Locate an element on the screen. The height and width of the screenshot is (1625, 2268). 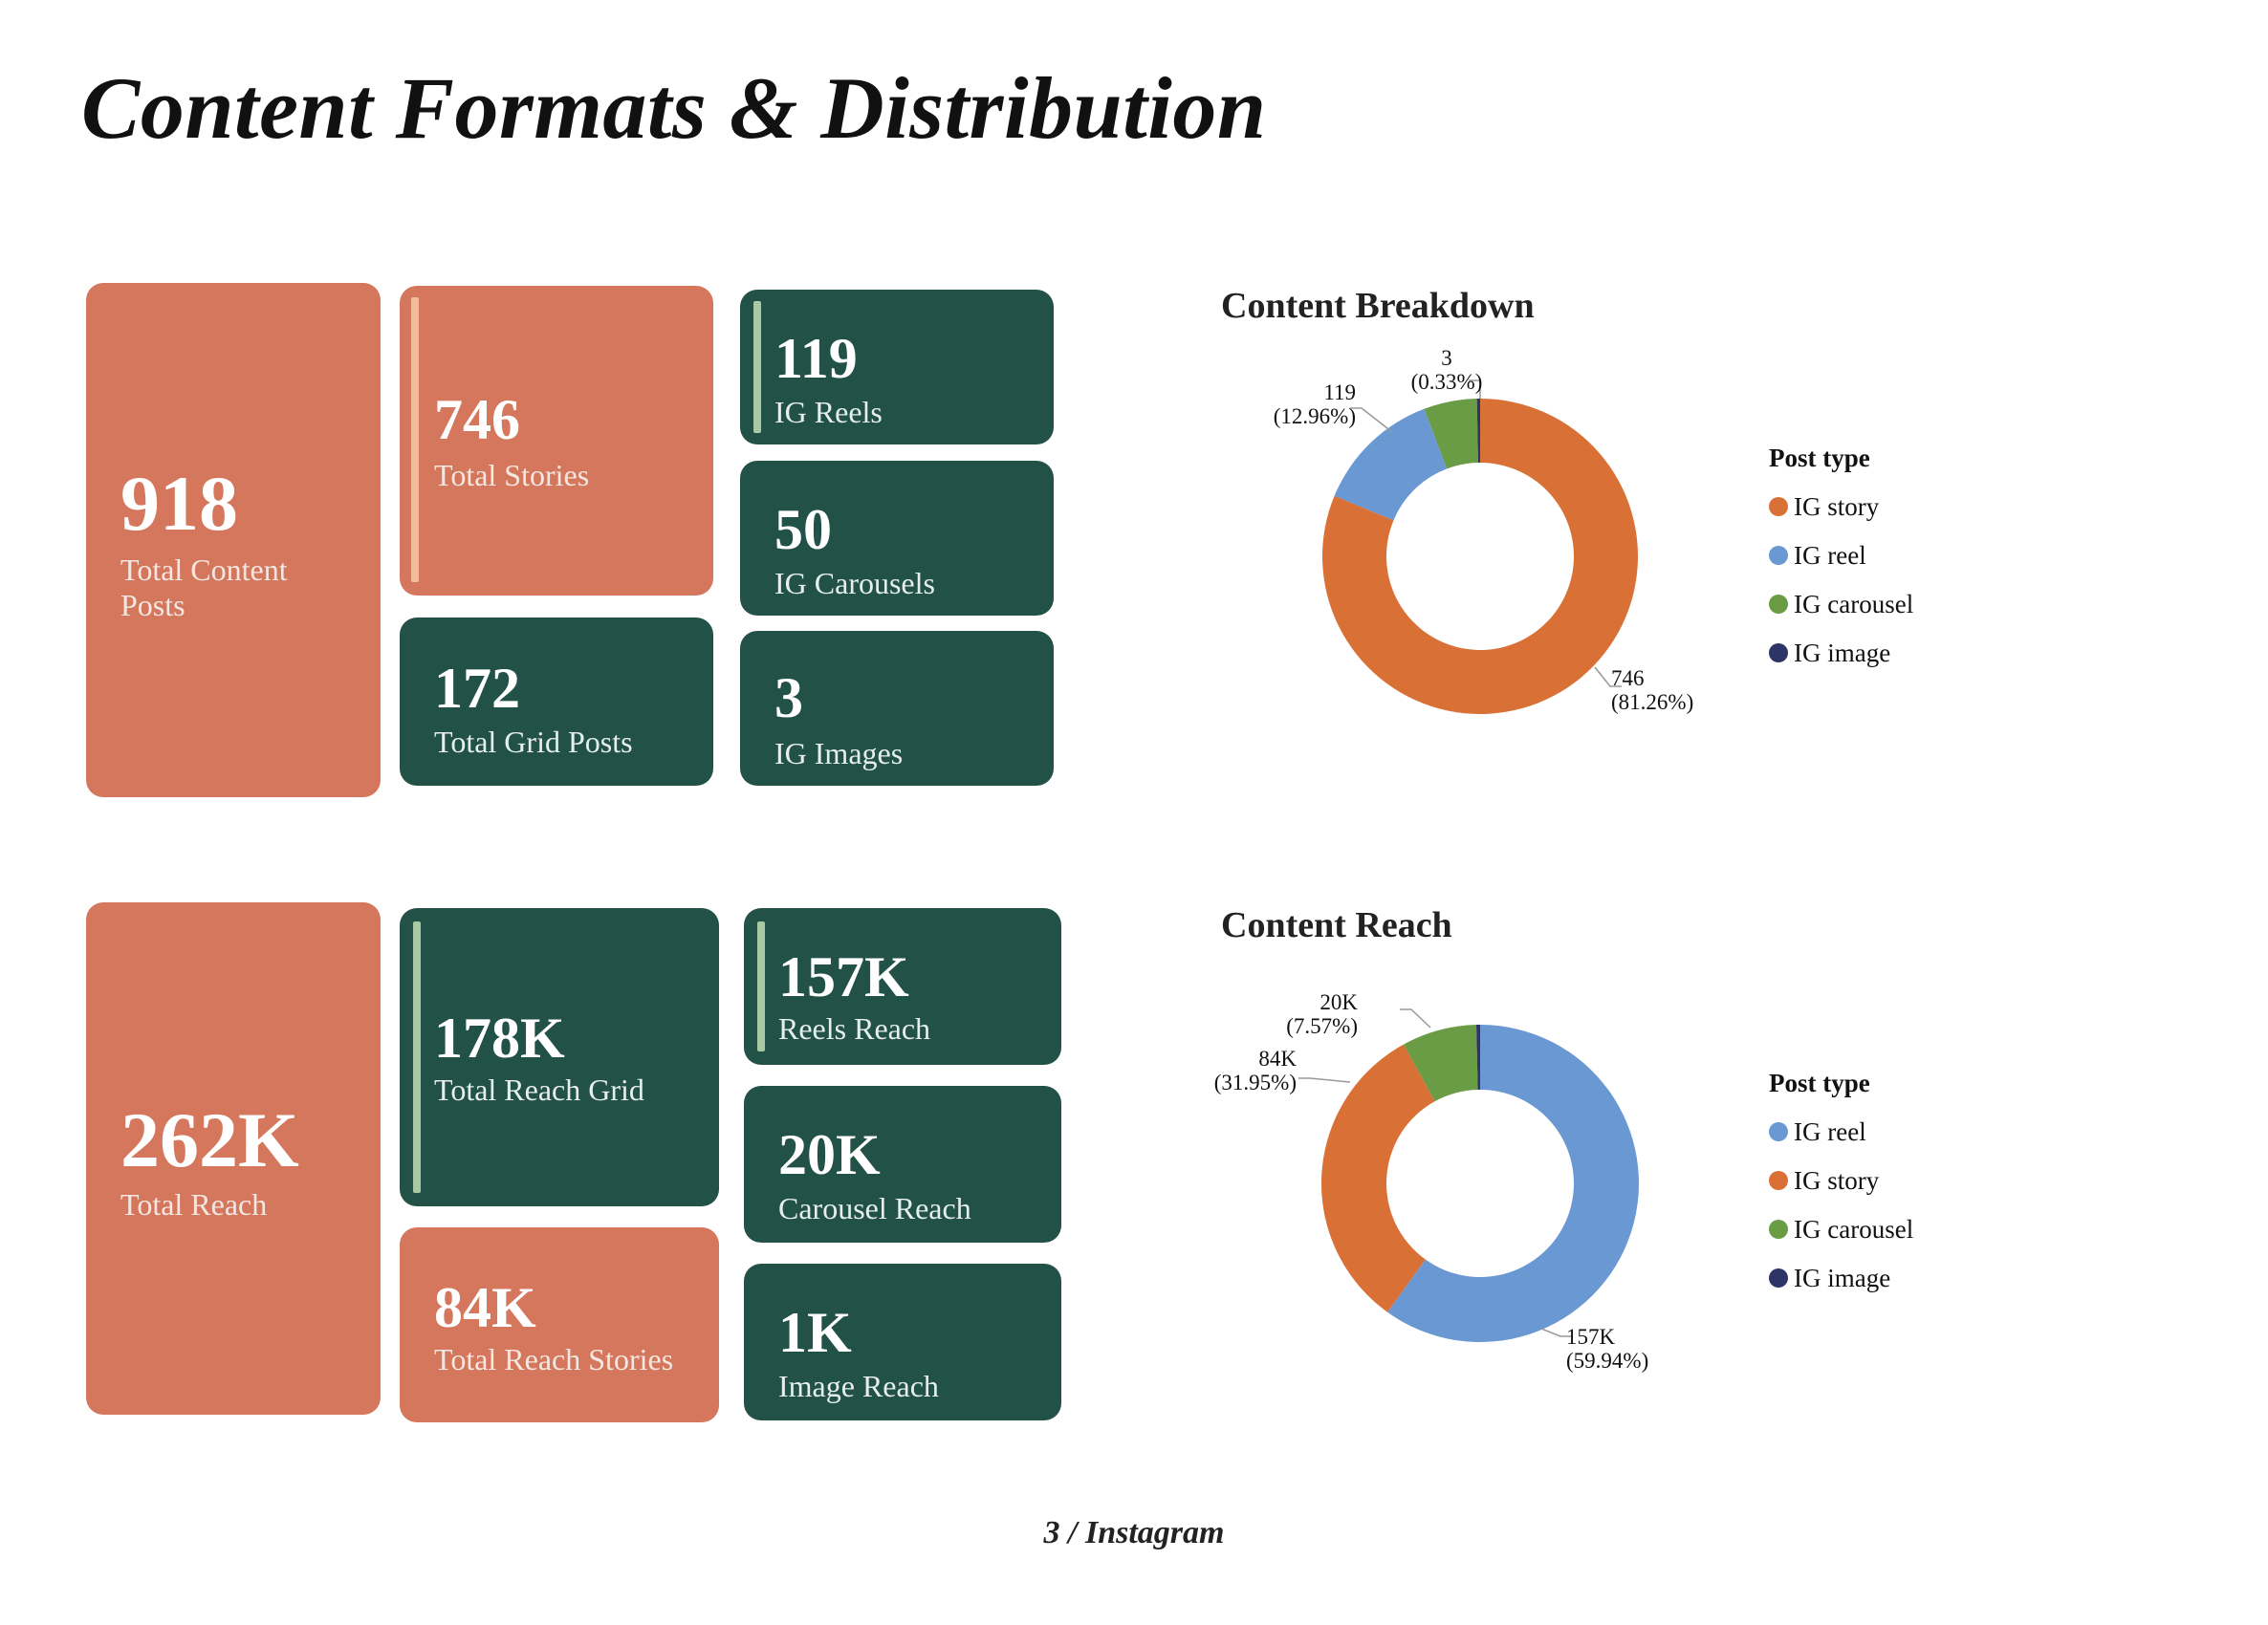
data-label-percent: (0.33%) is located at coordinates (1447, 382).